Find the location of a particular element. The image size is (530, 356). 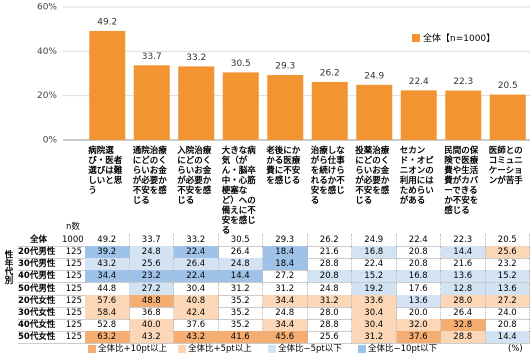

legend-label: 全体【n=1000】 is located at coordinates (459, 38).